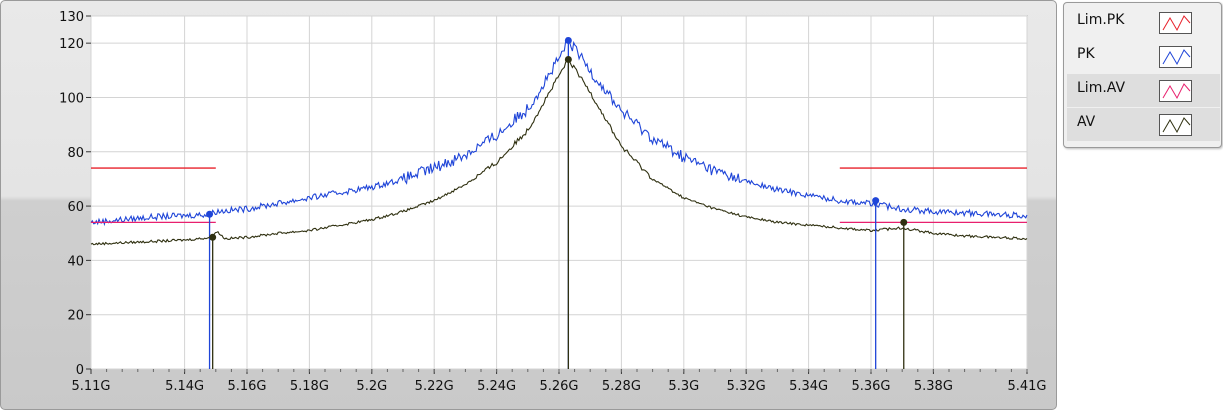 The width and height of the screenshot is (1223, 414). What do you see at coordinates (558, 386) in the screenshot?
I see `x-tick-label: 5.26G` at bounding box center [558, 386].